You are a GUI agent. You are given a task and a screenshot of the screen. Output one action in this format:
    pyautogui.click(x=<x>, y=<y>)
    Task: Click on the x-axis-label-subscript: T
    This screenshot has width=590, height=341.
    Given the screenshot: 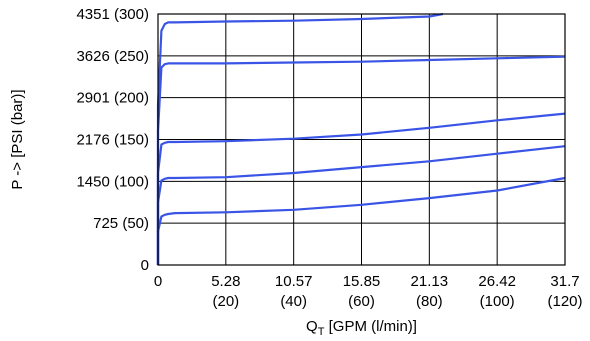 What is the action you would take?
    pyautogui.click(x=321, y=332)
    